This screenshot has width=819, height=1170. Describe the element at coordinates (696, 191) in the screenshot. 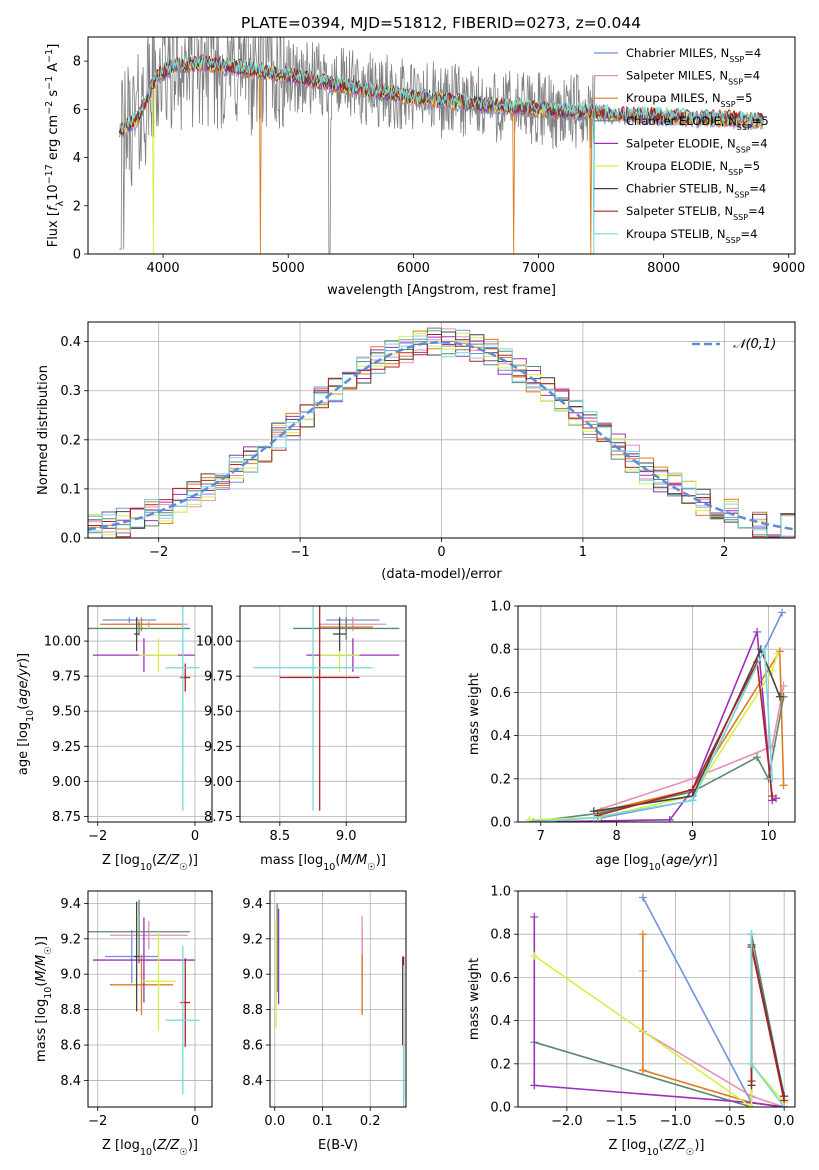

I see `legend-label: Chabrier STELIB, NSSP=4` at that location.